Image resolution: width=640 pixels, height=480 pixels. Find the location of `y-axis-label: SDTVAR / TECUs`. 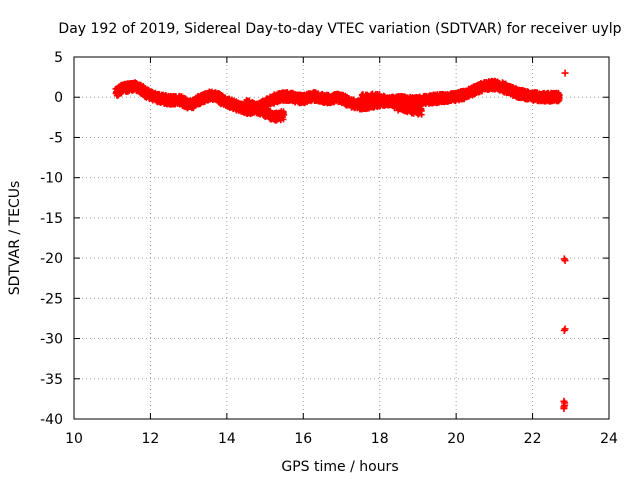

y-axis-label: SDTVAR / TECUs is located at coordinates (15, 238).